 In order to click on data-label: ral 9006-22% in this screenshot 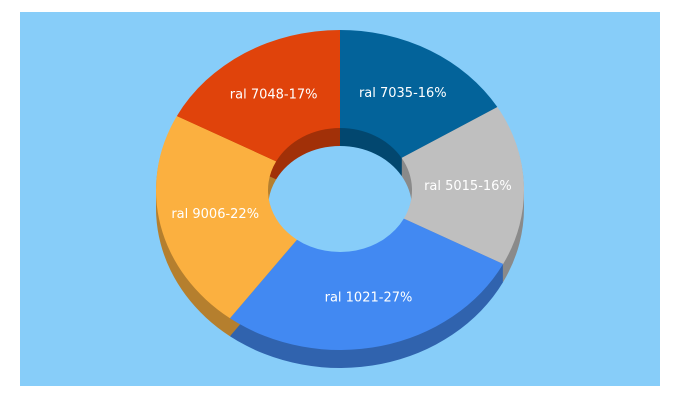, I will do `click(215, 214)`.